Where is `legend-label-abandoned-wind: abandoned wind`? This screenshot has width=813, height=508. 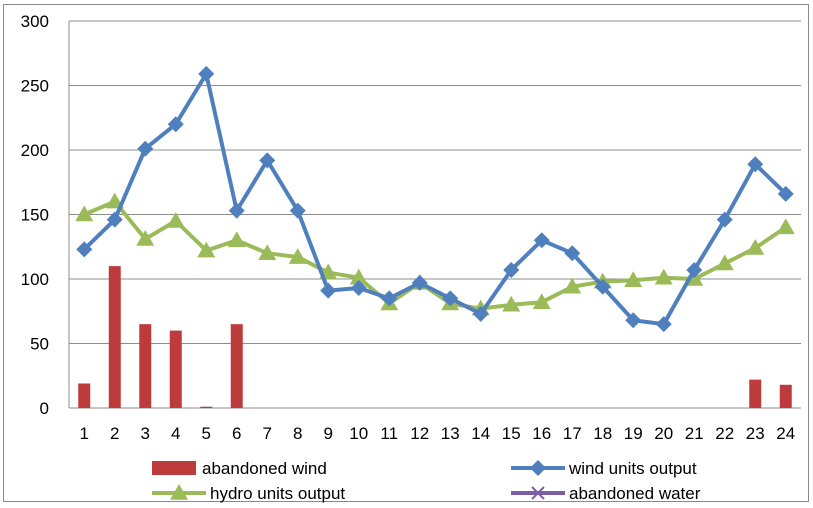 legend-label-abandoned-wind: abandoned wind is located at coordinates (264, 468).